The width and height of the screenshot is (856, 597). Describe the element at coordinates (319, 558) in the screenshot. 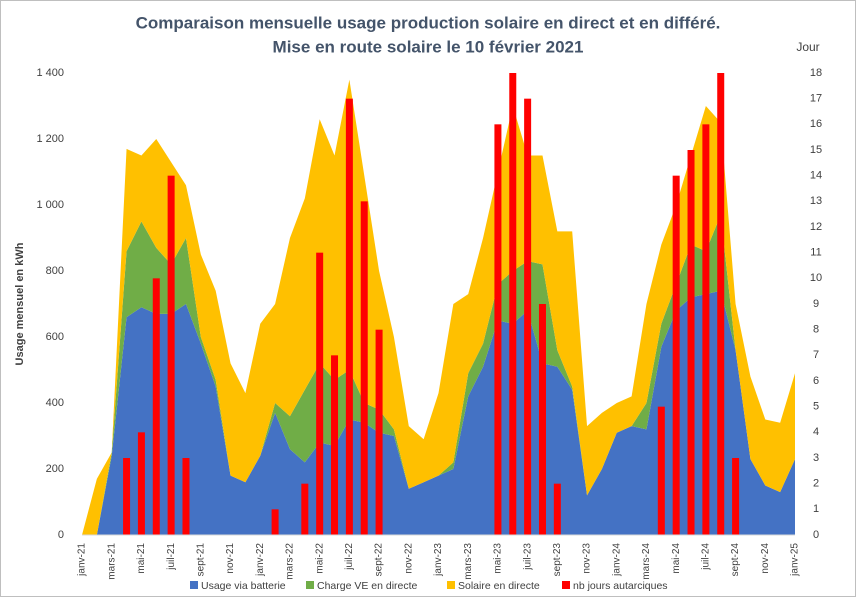

I see `x-tick-label: mai-22` at that location.